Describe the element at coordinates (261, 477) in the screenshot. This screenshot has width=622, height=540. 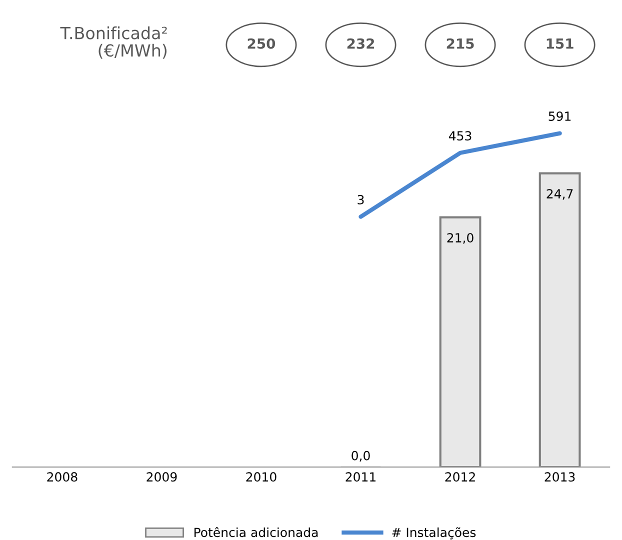
I see `x-tick-label: 2010` at that location.